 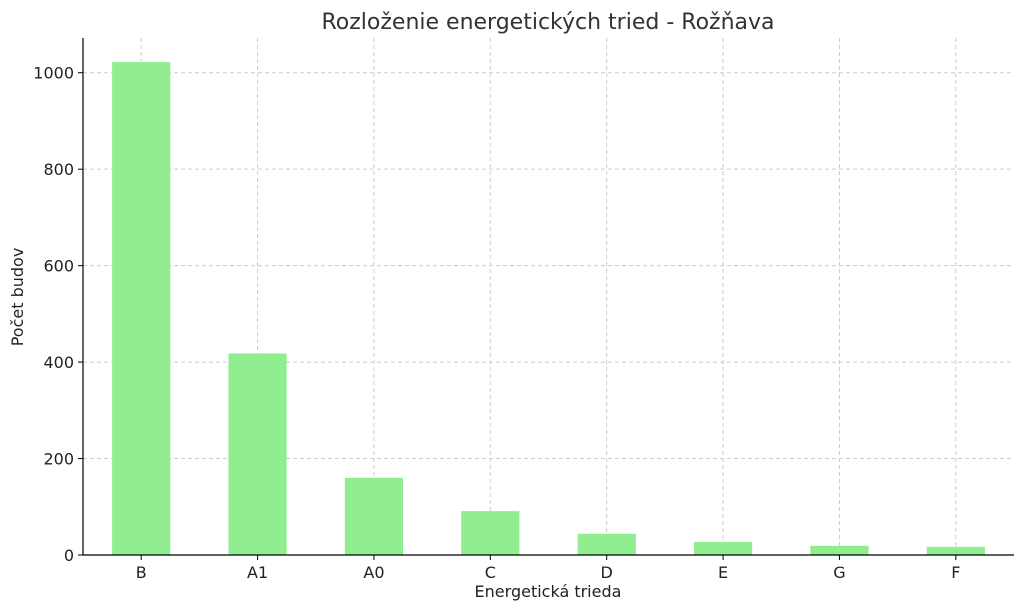 What do you see at coordinates (839, 572) in the screenshot?
I see `x-tick-label: G` at bounding box center [839, 572].